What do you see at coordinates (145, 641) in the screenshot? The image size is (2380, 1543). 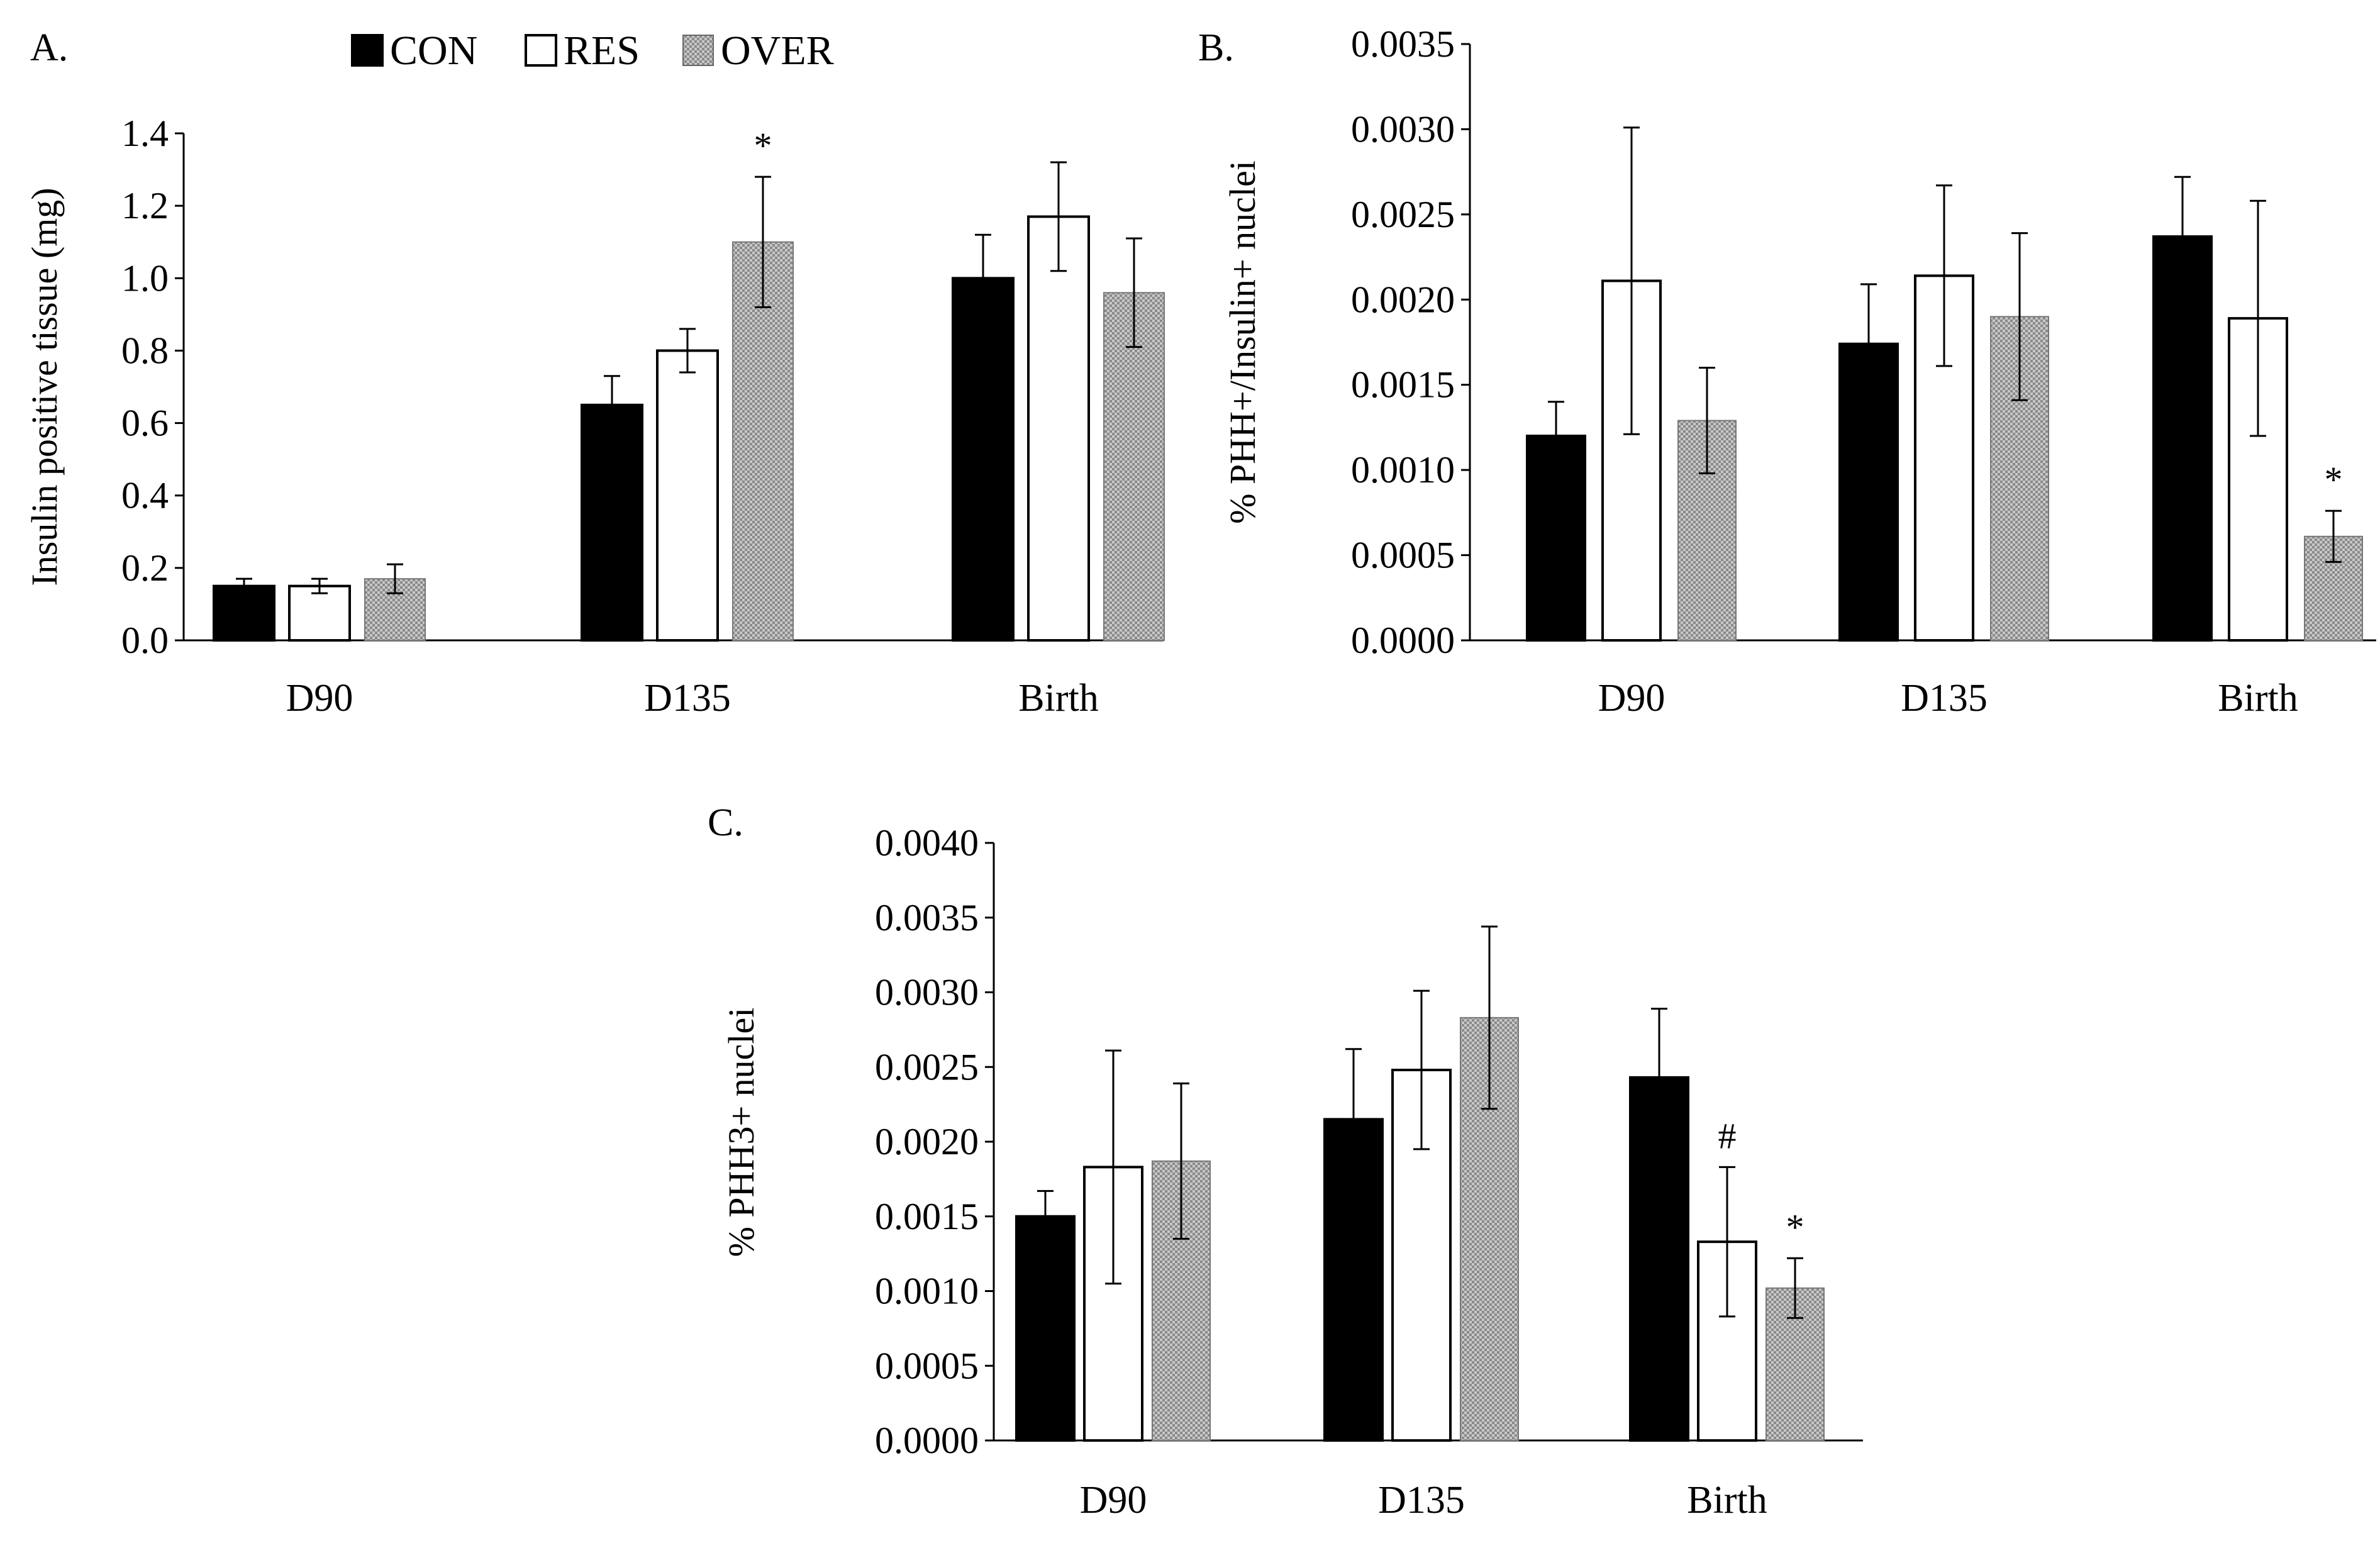 I see `y-tick-label: 0.0` at bounding box center [145, 641].